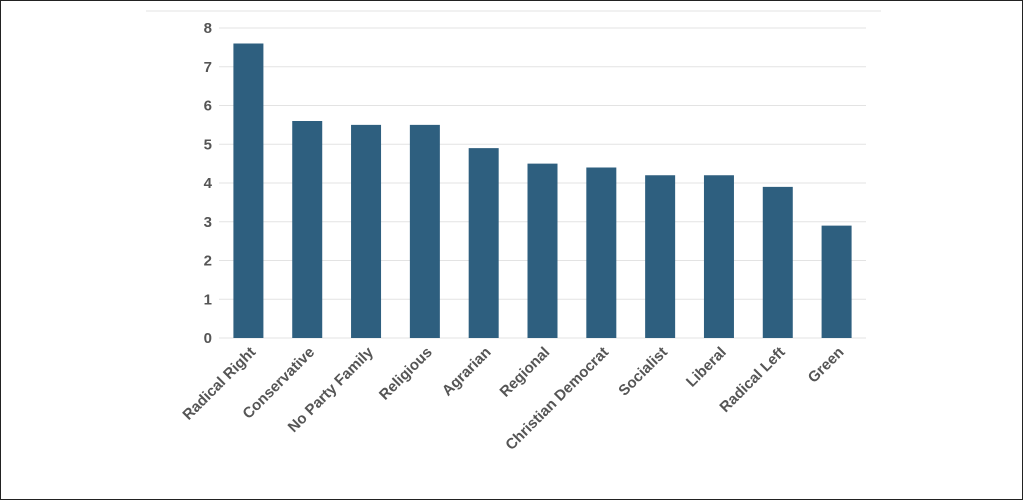 The width and height of the screenshot is (1023, 501). I want to click on bar-green, so click(836, 281).